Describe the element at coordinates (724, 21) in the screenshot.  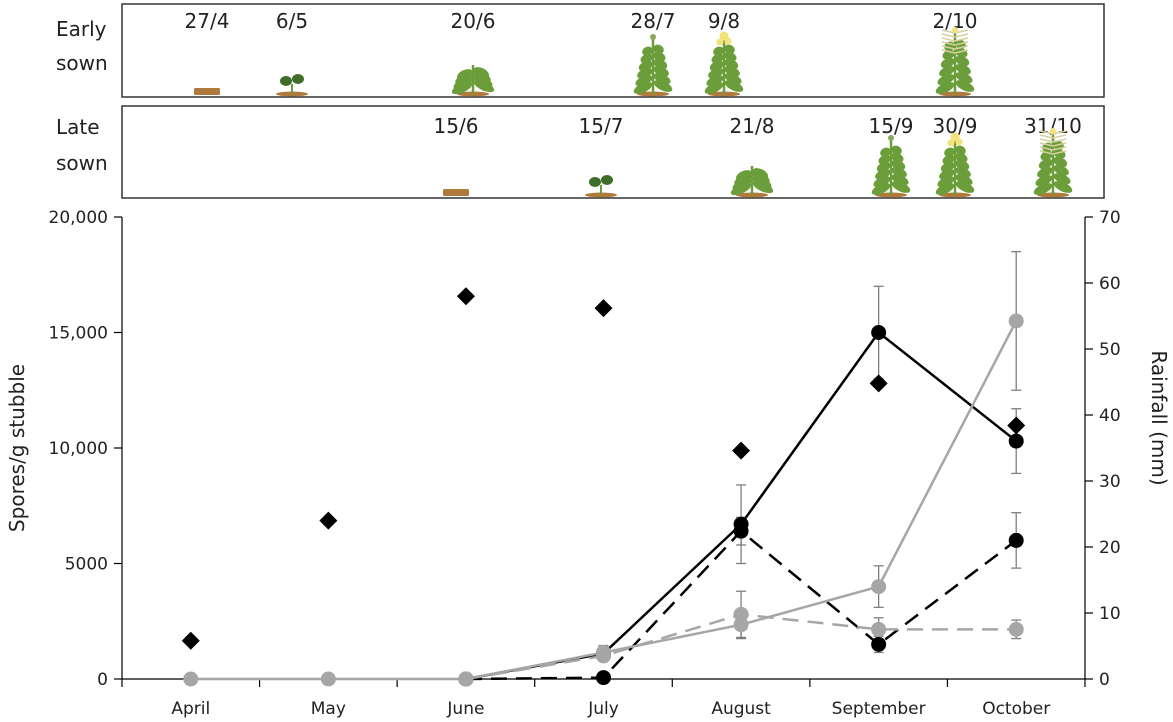
I see `early-stage-date: 9/8` at that location.